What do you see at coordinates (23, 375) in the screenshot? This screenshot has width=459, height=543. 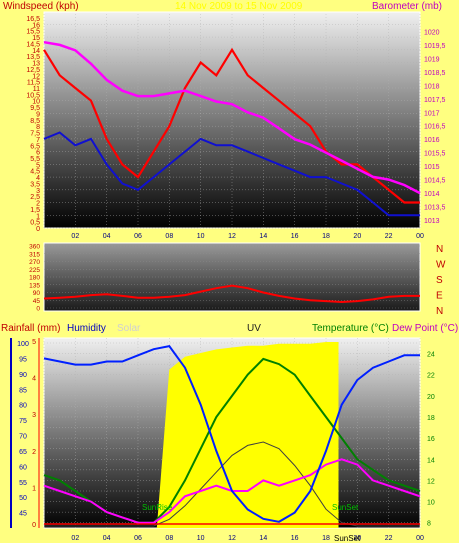 I see `humidity-tick-label: 90` at bounding box center [23, 375].